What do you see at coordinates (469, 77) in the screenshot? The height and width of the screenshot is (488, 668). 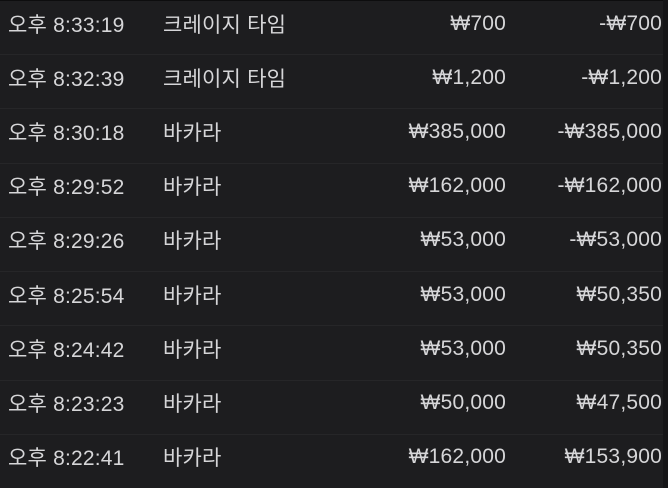 I see `bet-amount-cell: ₩1,200` at bounding box center [469, 77].